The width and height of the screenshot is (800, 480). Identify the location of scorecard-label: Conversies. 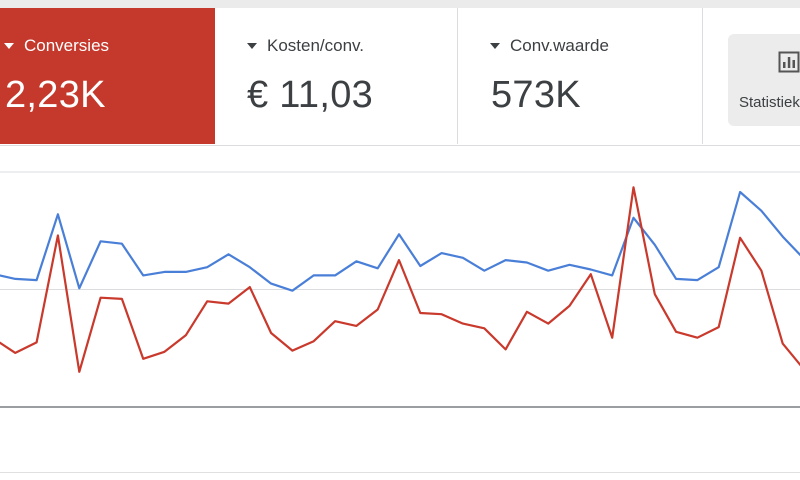
(67, 45).